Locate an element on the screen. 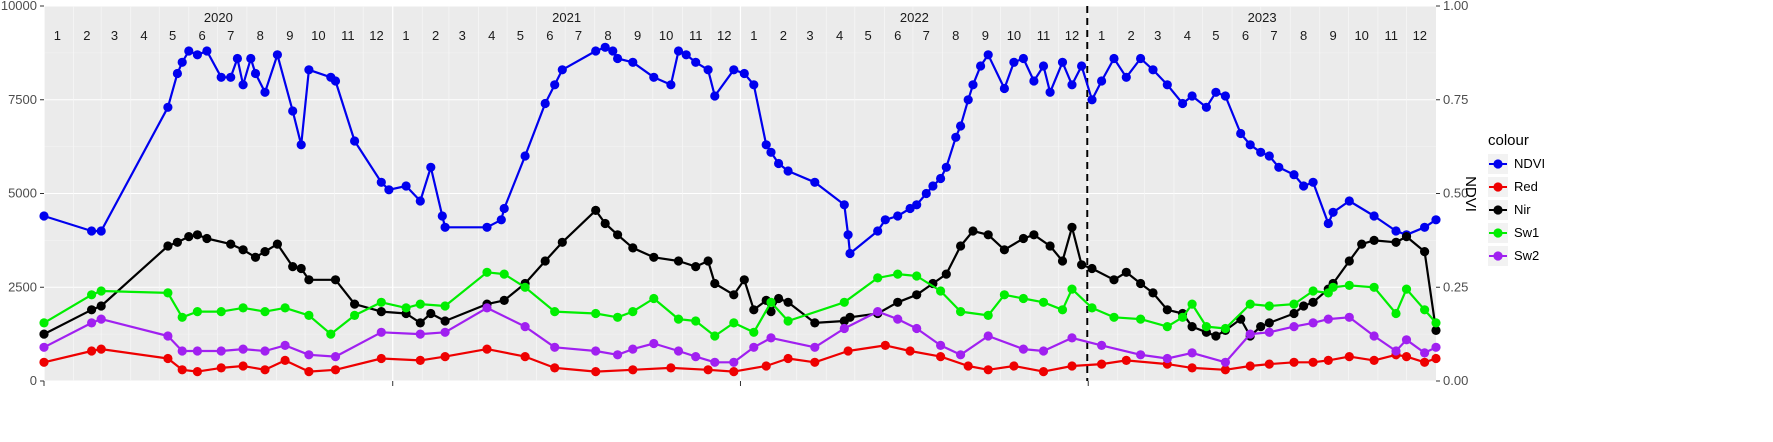  month-label: 4 is located at coordinates (839, 35).